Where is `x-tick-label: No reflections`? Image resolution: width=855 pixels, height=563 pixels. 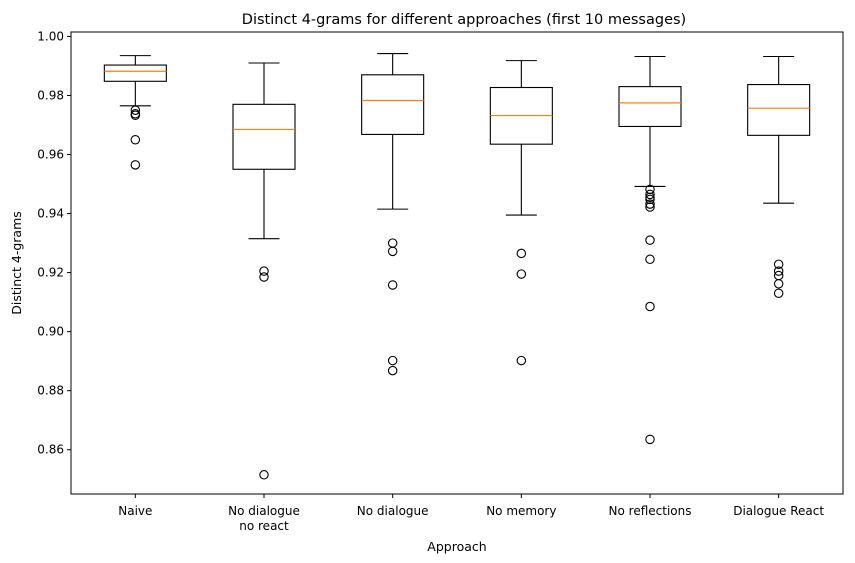 x-tick-label: No reflections is located at coordinates (650, 511).